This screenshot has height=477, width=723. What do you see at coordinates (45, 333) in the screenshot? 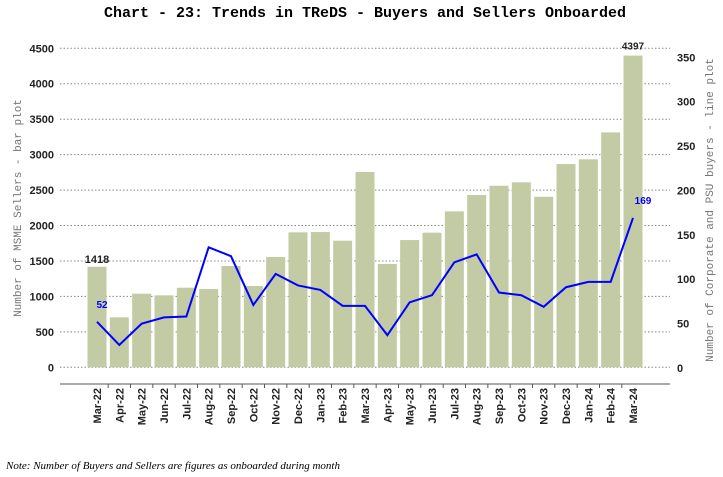
I see `left-tick-label: 500` at bounding box center [45, 333].